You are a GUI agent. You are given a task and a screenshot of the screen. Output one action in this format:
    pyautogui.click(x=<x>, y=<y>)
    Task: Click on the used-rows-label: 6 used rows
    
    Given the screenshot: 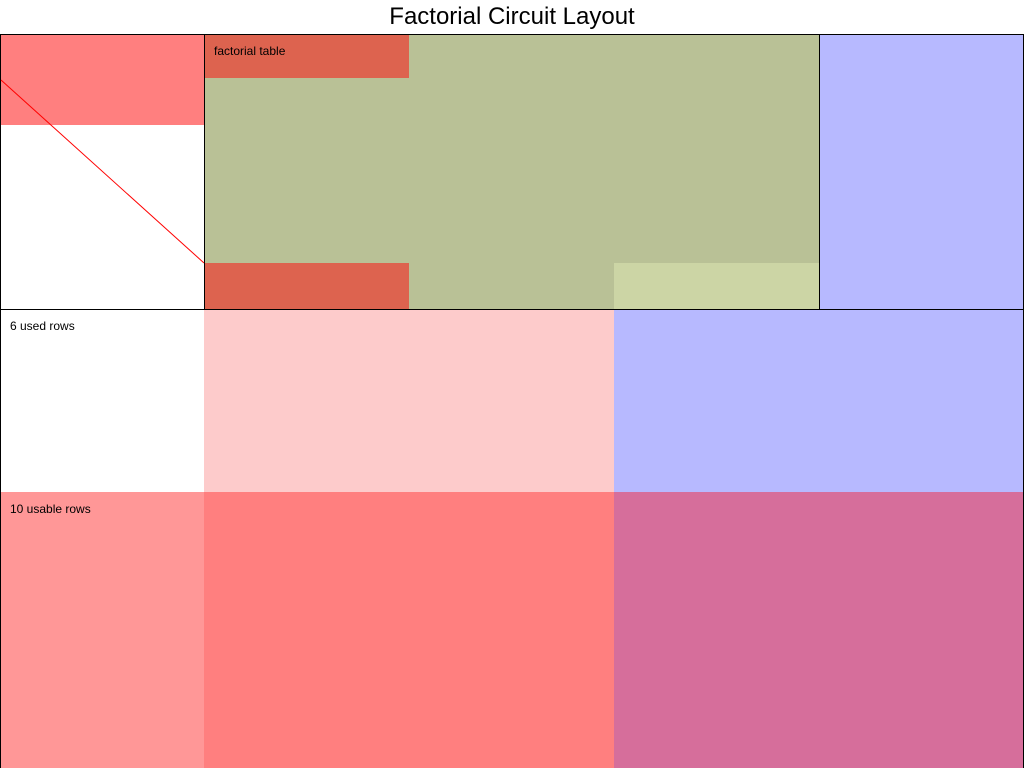 What is the action you would take?
    pyautogui.click(x=42, y=326)
    